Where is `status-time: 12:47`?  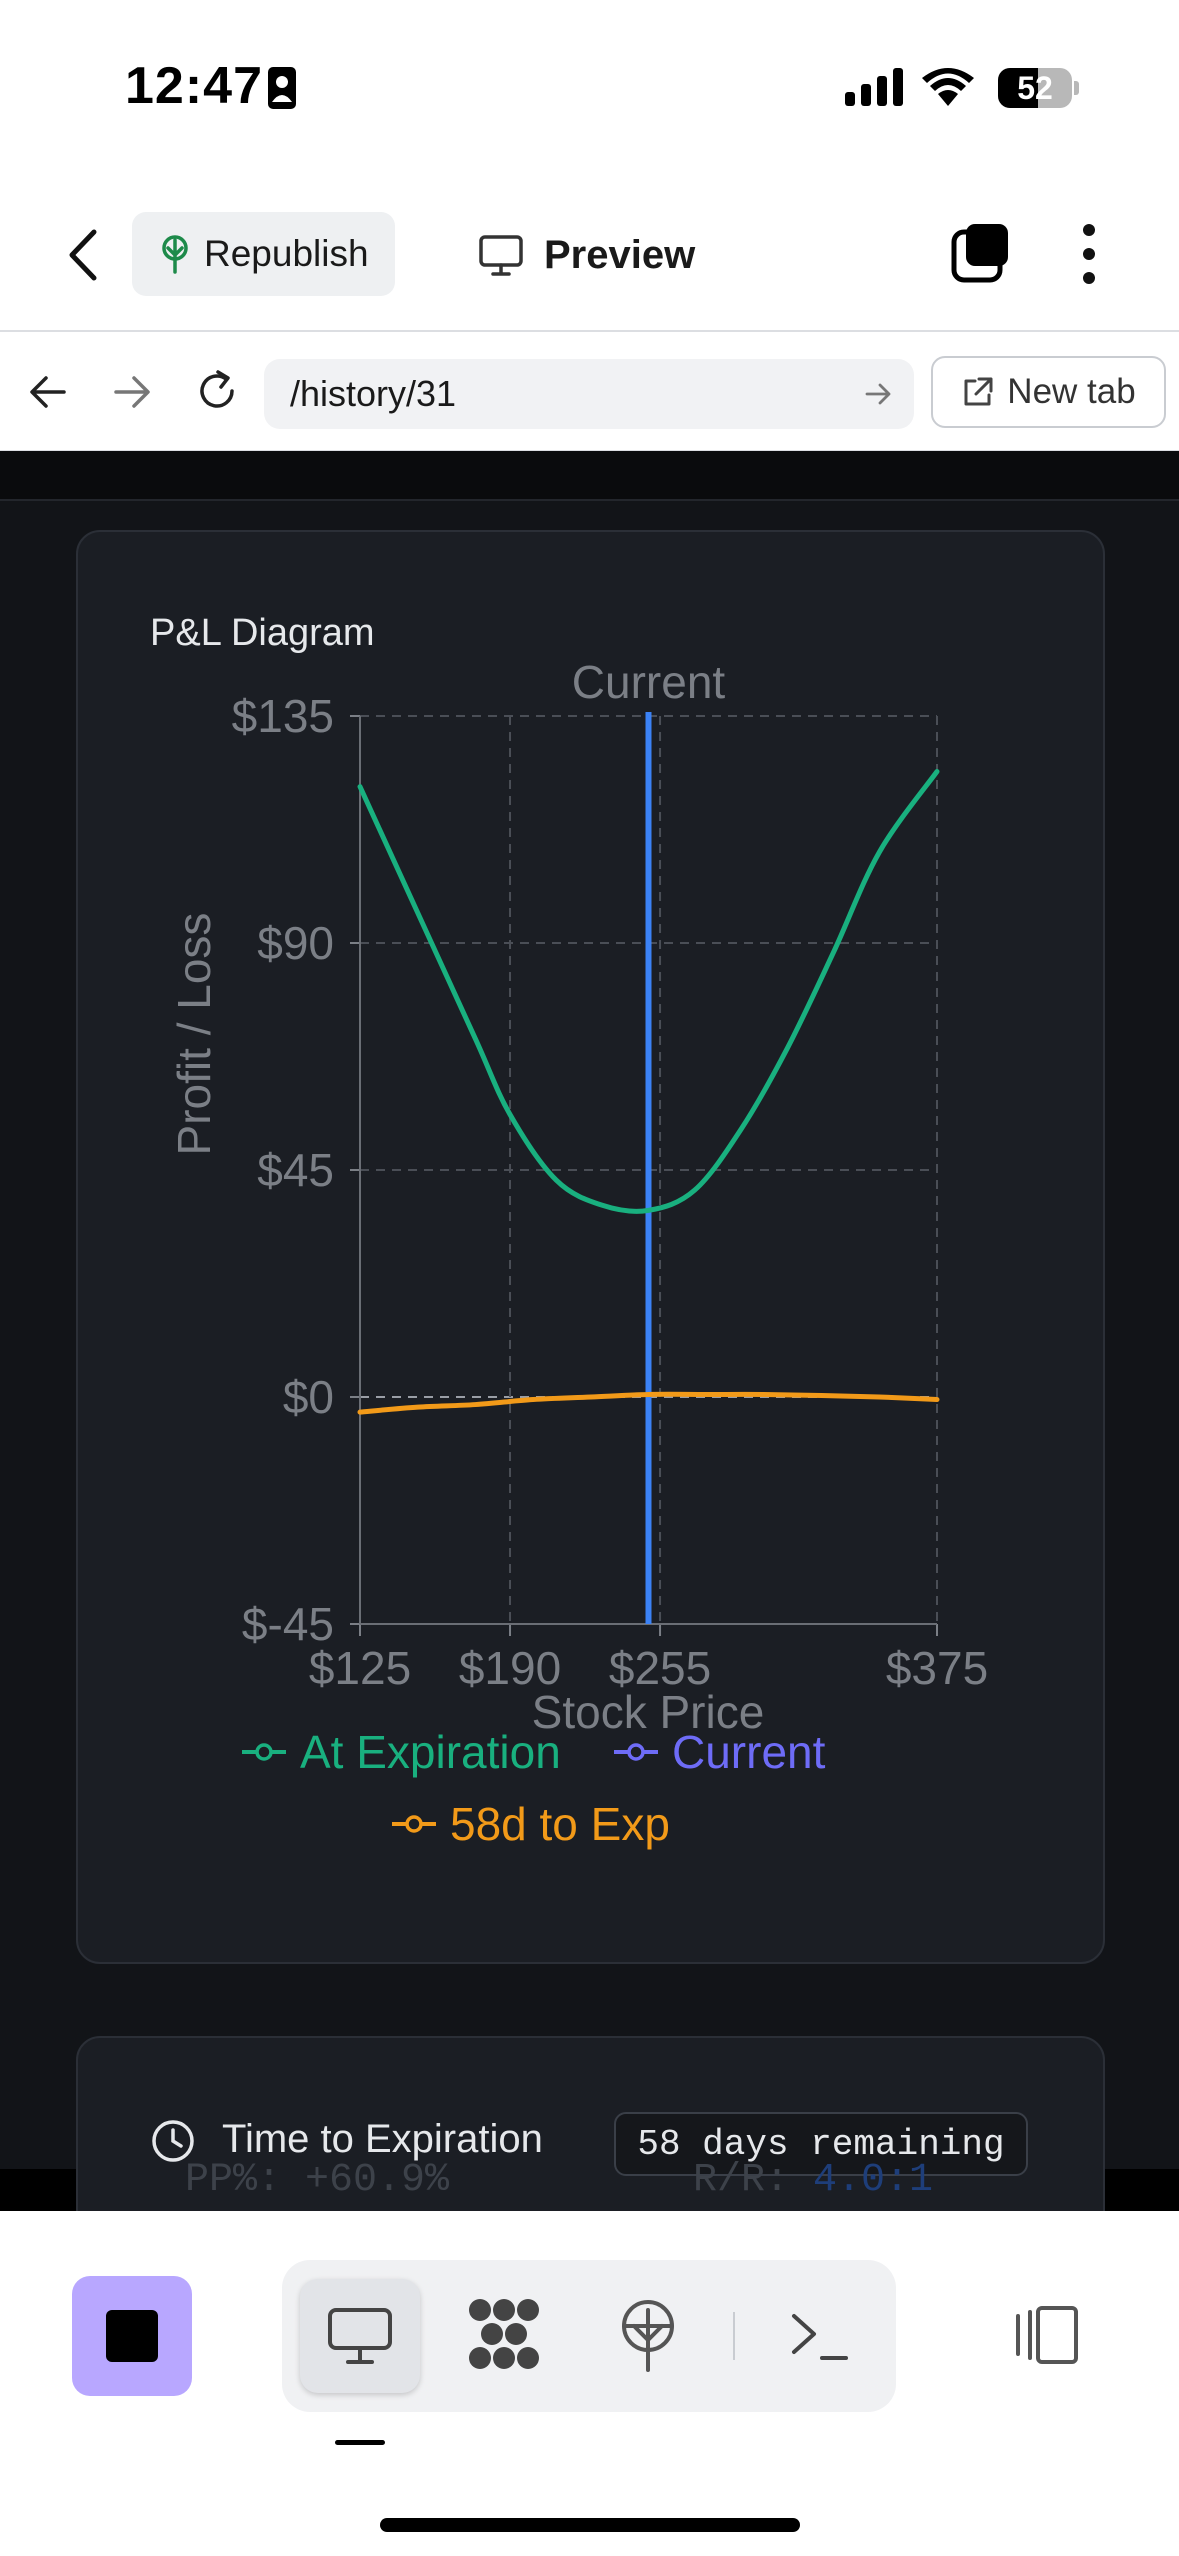
status-time: 12:47 is located at coordinates (194, 86).